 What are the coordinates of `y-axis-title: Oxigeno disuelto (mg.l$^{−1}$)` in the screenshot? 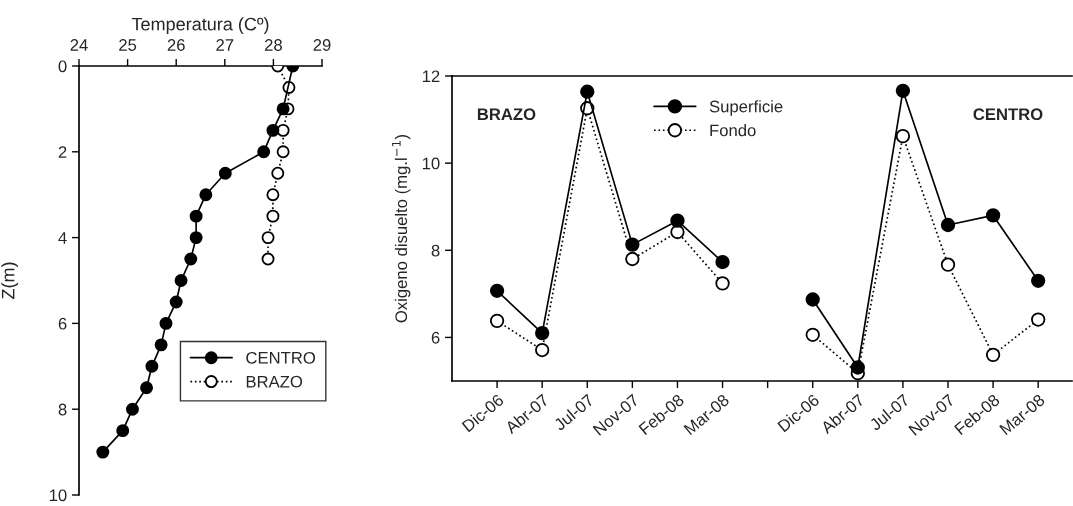 It's located at (401, 229).